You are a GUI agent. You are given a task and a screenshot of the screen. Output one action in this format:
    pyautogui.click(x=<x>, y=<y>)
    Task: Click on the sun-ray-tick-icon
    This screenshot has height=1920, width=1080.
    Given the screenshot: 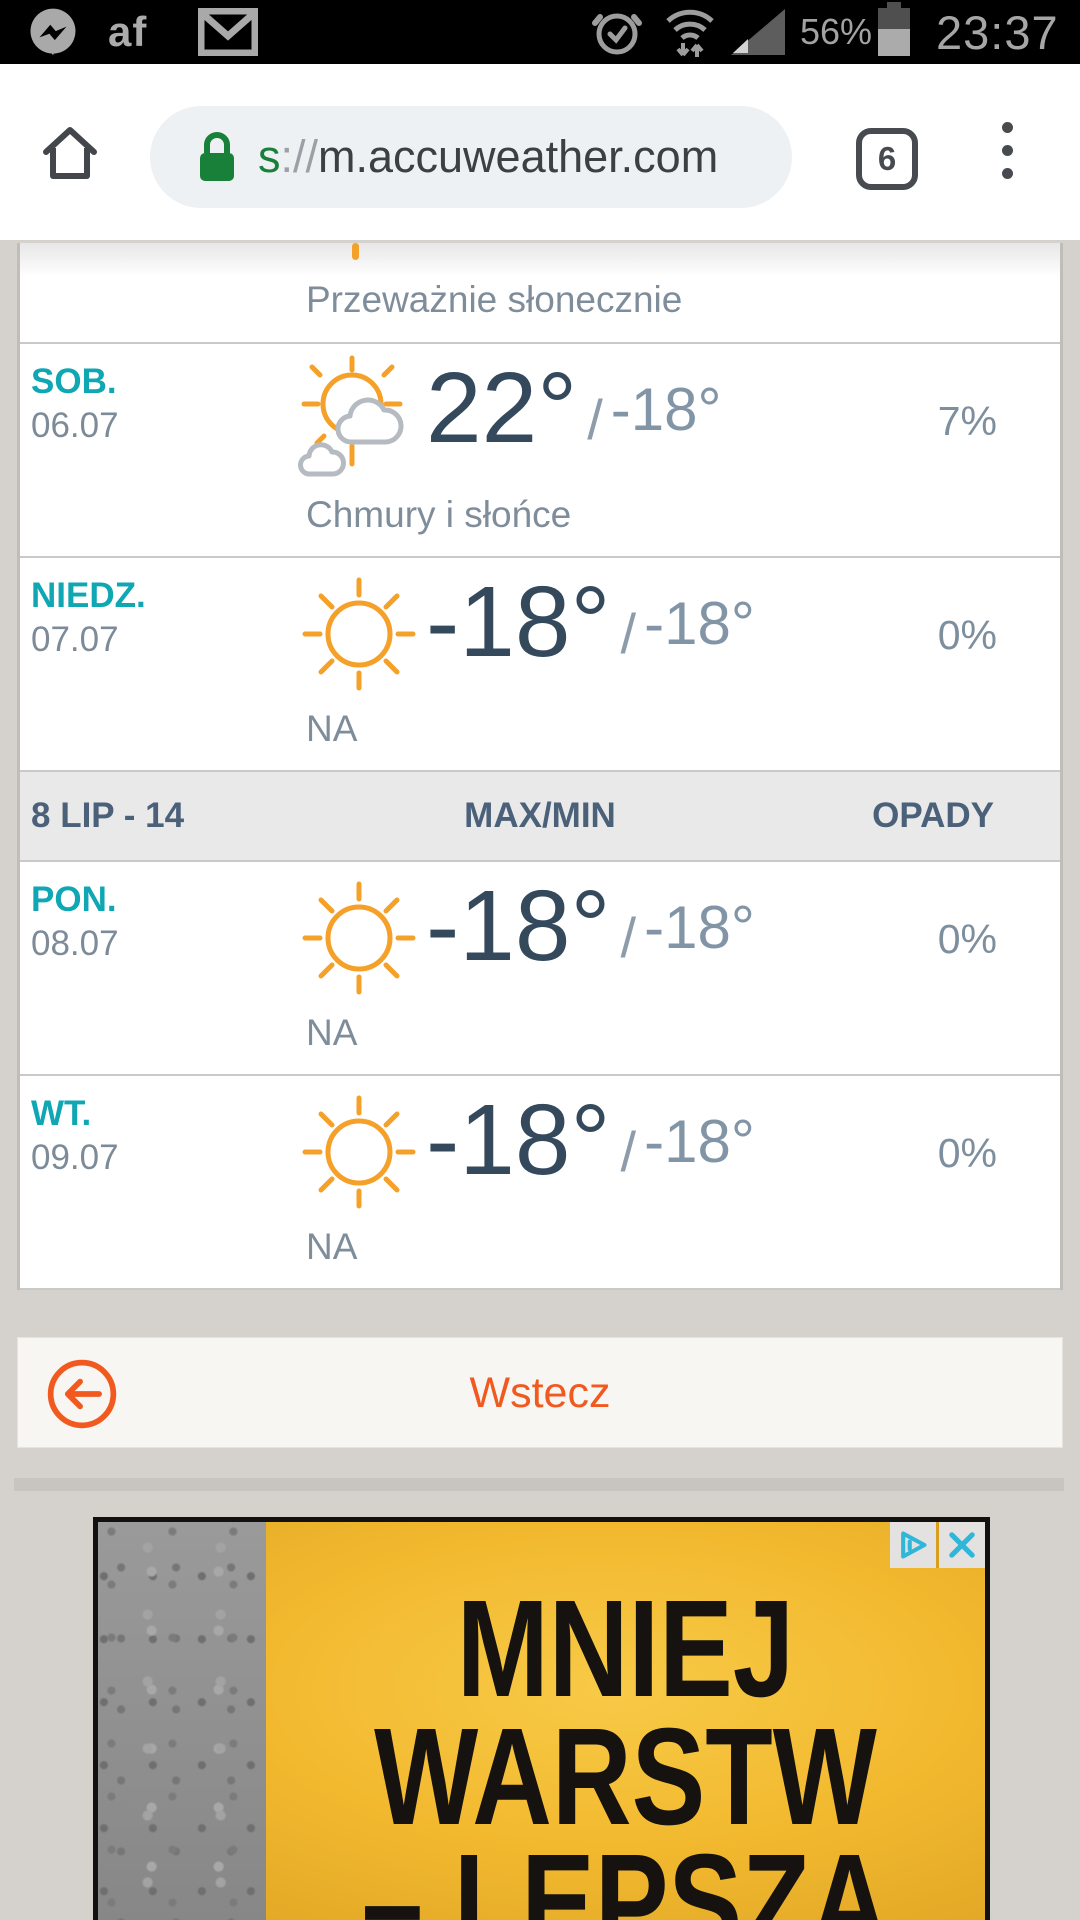 What is the action you would take?
    pyautogui.click(x=355, y=251)
    